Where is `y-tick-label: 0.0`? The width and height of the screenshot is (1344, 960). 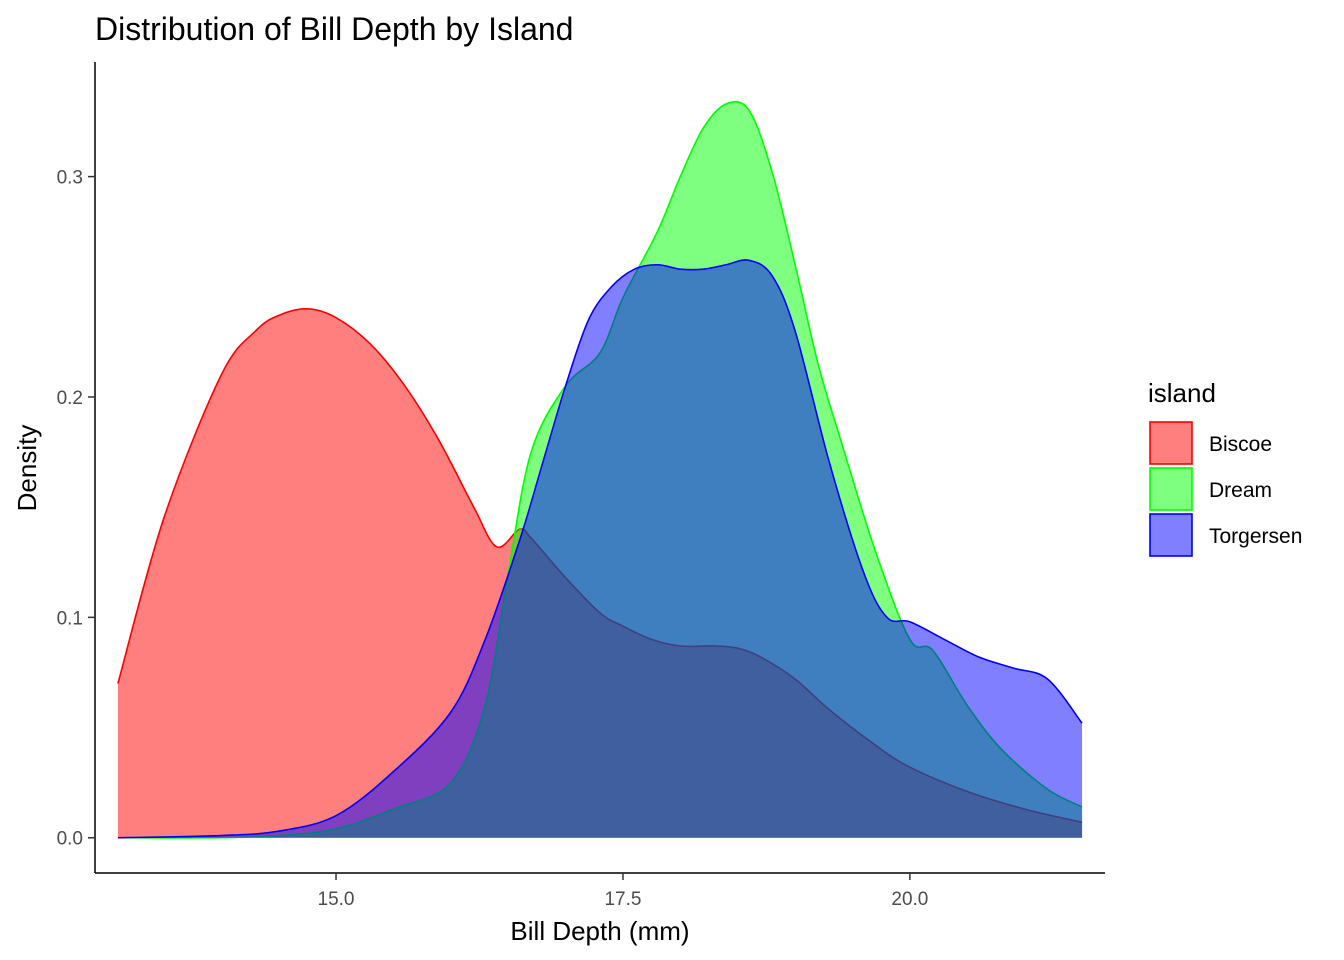 y-tick-label: 0.0 is located at coordinates (70, 839).